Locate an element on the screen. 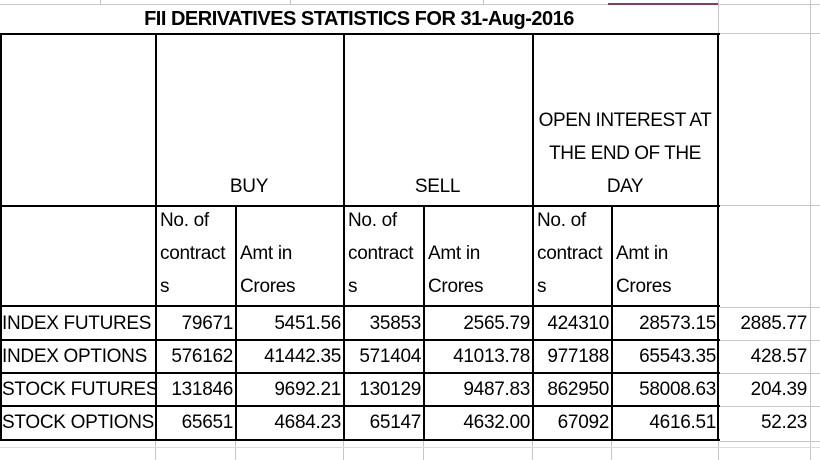 Image resolution: width=820 pixels, height=460 pixels. cell-oi-amount: 28573.15 is located at coordinates (677, 323).